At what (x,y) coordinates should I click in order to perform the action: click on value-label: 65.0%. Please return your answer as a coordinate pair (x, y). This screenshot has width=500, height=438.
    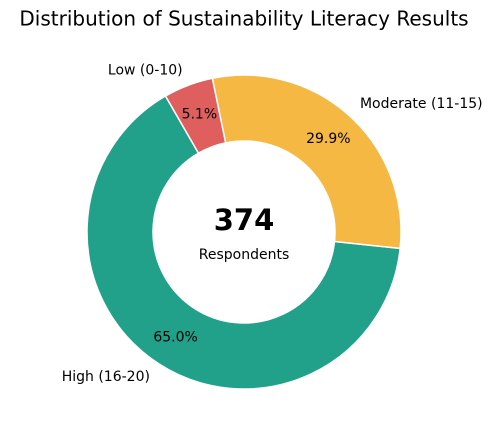
    Looking at the image, I should click on (175, 337).